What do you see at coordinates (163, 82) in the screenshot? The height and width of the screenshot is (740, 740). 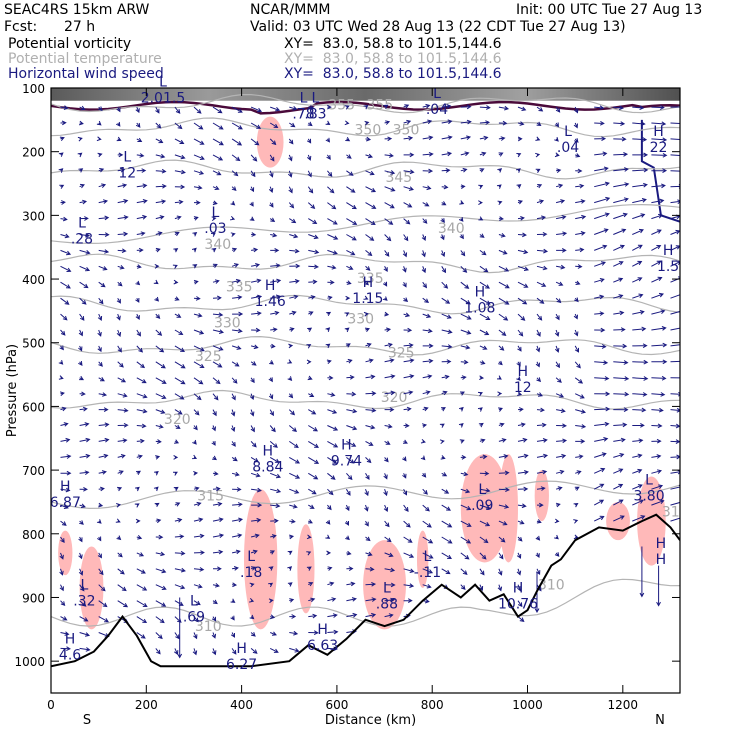 I see `extremum-marker: L` at bounding box center [163, 82].